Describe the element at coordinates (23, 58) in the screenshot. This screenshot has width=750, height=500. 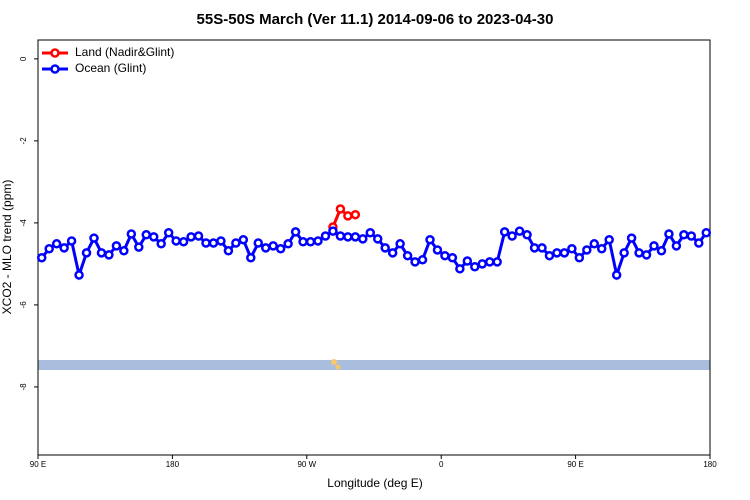
I see `y-tick-label: 0` at that location.